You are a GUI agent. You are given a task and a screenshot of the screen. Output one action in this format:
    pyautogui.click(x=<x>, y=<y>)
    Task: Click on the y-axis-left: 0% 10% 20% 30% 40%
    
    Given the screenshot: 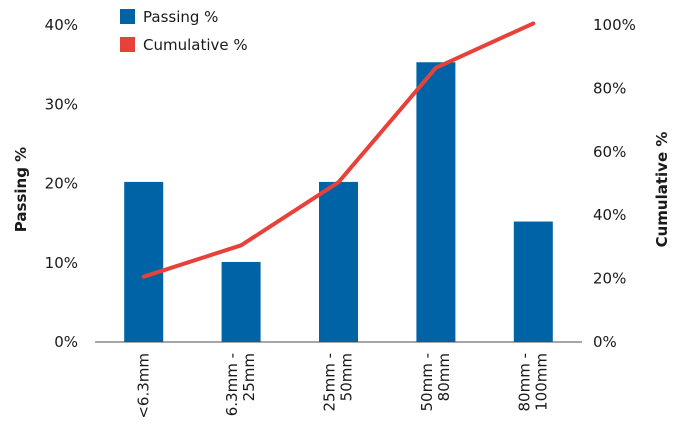 What is the action you would take?
    pyautogui.click(x=61, y=183)
    